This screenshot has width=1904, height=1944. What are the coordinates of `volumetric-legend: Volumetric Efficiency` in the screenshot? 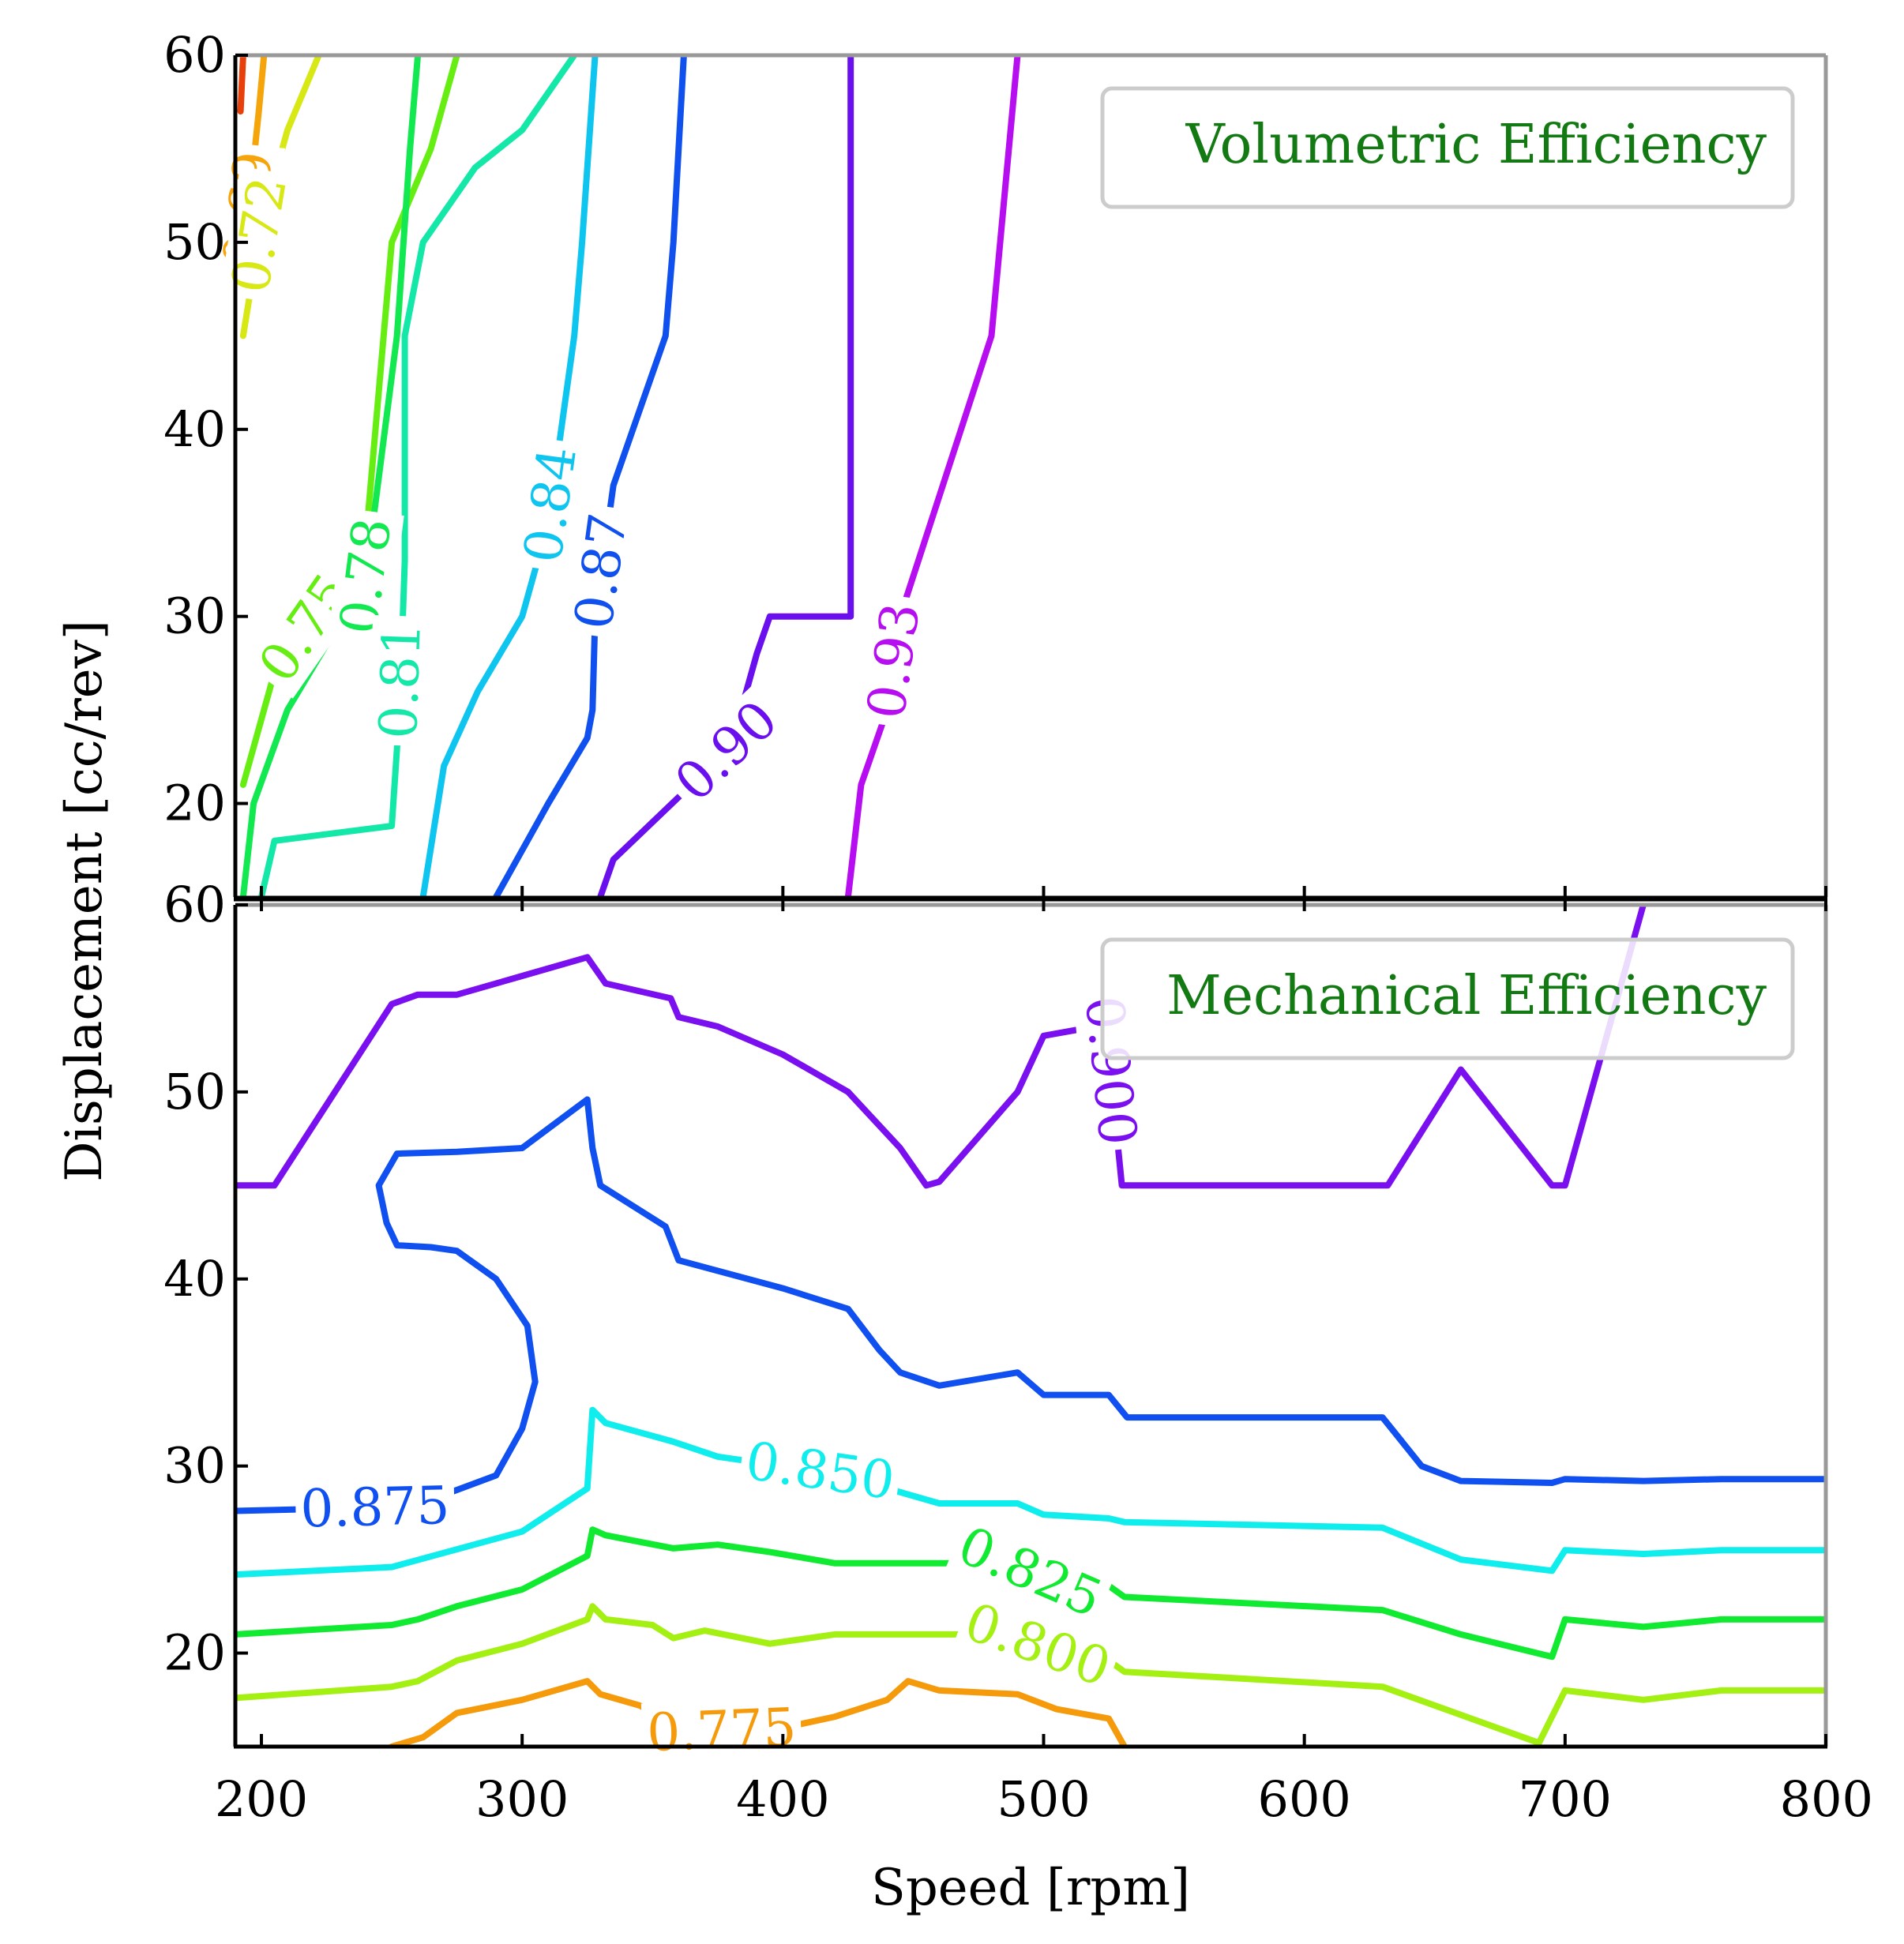 It's located at (1447, 147).